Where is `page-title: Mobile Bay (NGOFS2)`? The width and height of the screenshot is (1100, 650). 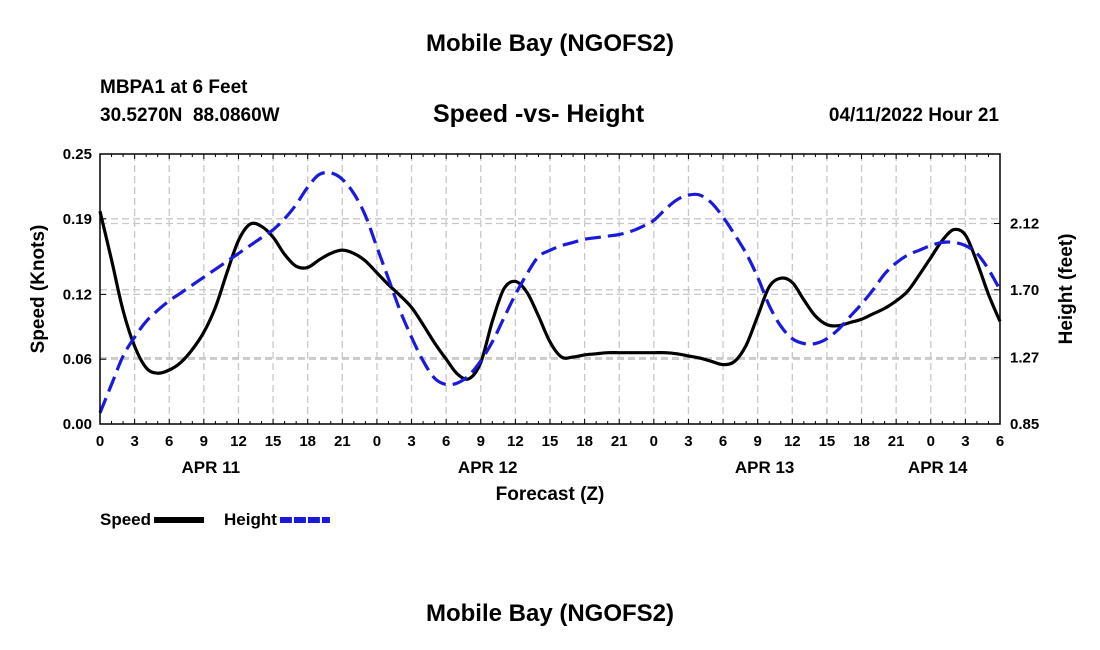 page-title: Mobile Bay (NGOFS2) is located at coordinates (550, 43).